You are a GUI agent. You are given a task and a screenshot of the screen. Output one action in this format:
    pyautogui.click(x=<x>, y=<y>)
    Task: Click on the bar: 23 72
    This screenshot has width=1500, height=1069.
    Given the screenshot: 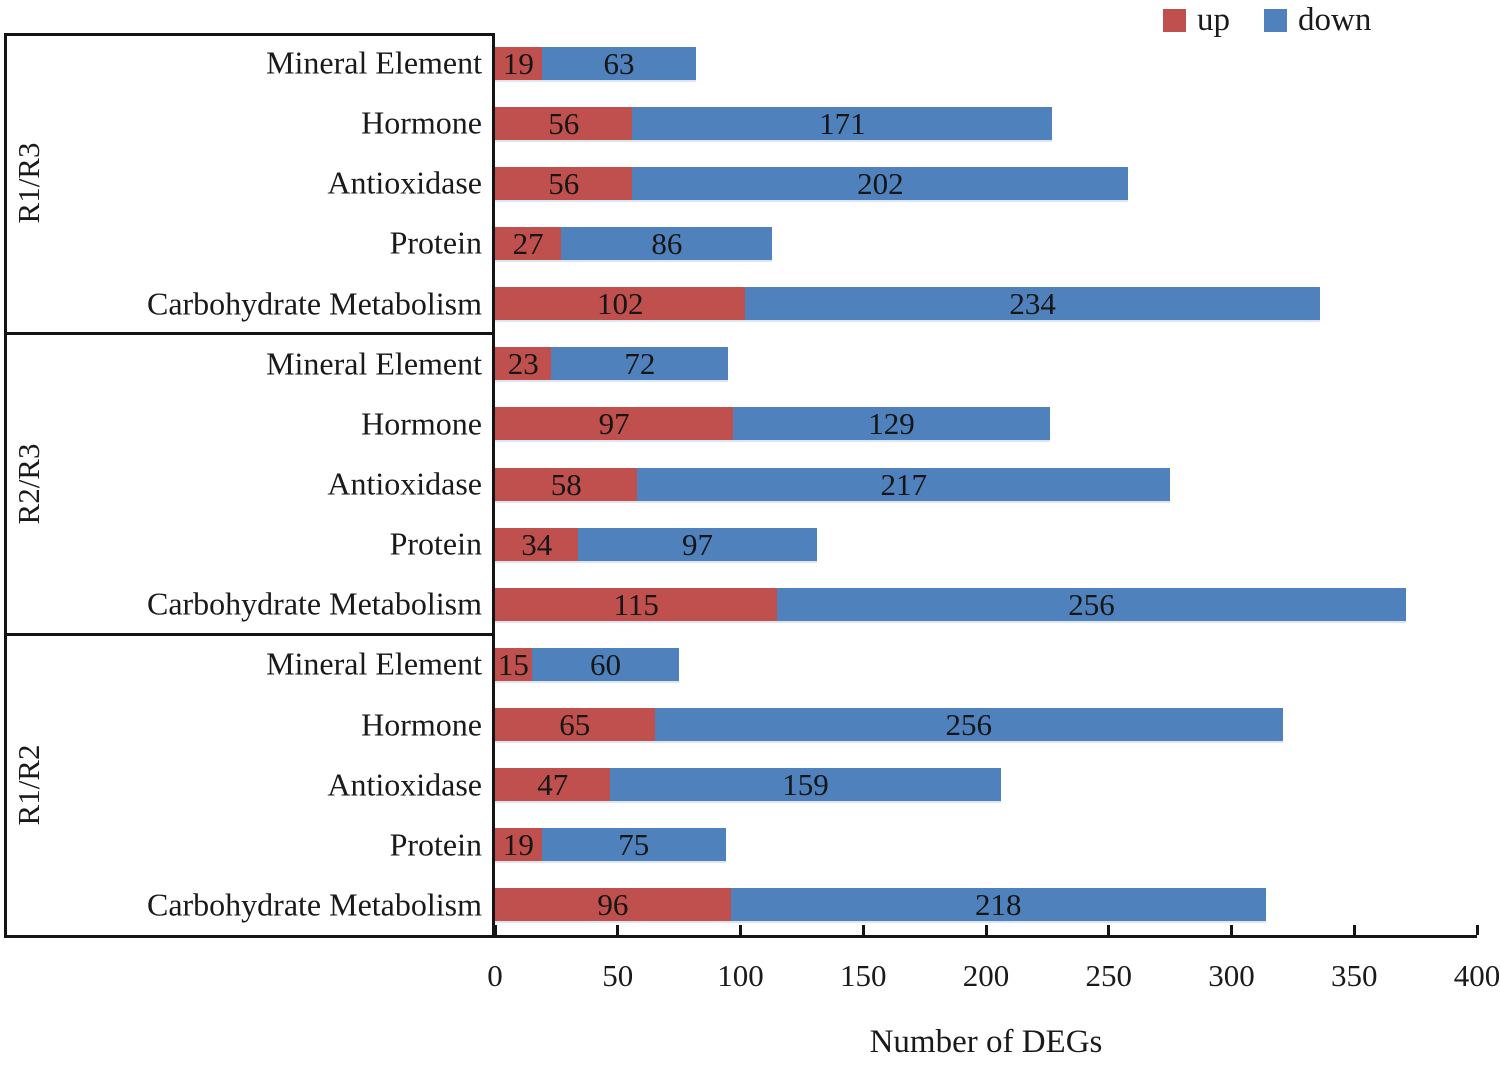 What is the action you would take?
    pyautogui.click(x=612, y=364)
    